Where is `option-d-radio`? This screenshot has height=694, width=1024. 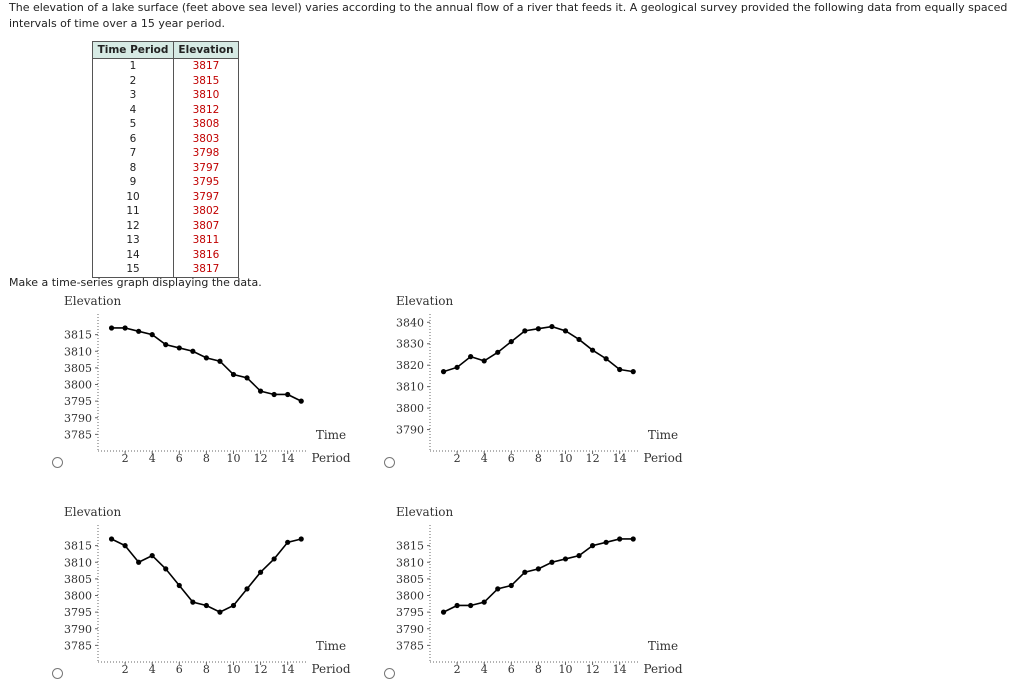
option-d-radio is located at coordinates (389, 673).